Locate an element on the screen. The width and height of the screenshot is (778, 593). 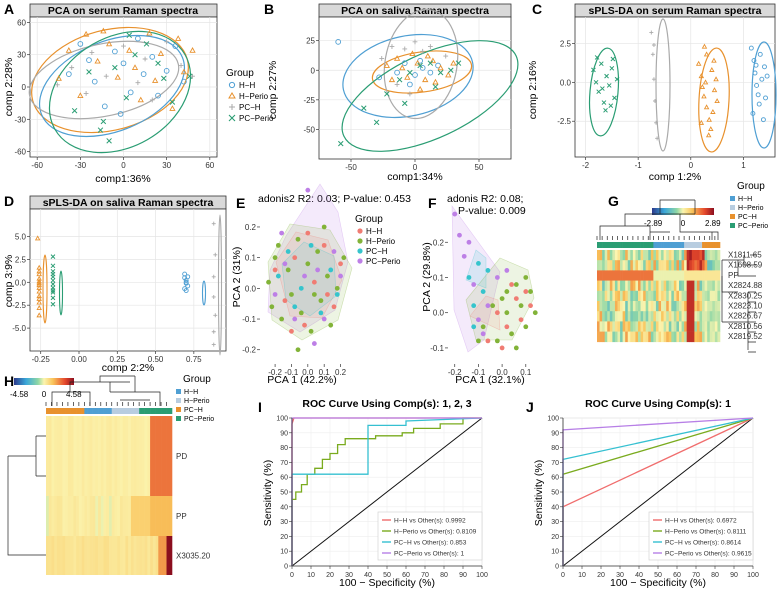
panel-j-title: ROC Curve Using Comp(s): 1 is located at coordinates (658, 404).